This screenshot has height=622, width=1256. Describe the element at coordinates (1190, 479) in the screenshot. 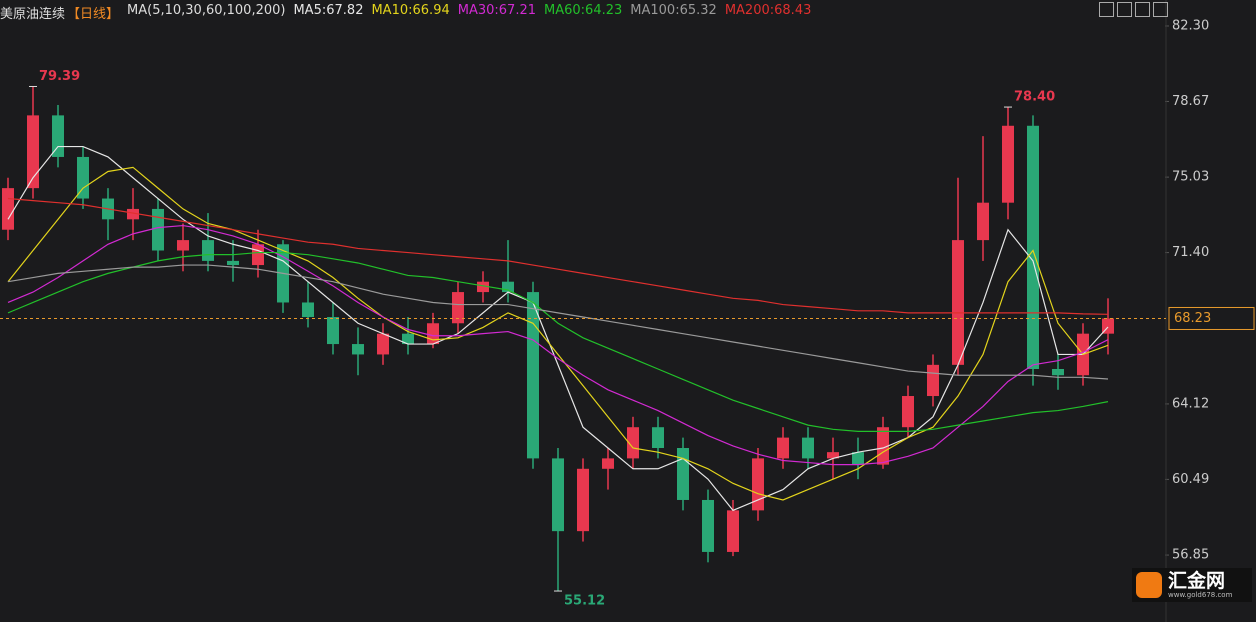

I see `y-tick-label: 60.49` at that location.